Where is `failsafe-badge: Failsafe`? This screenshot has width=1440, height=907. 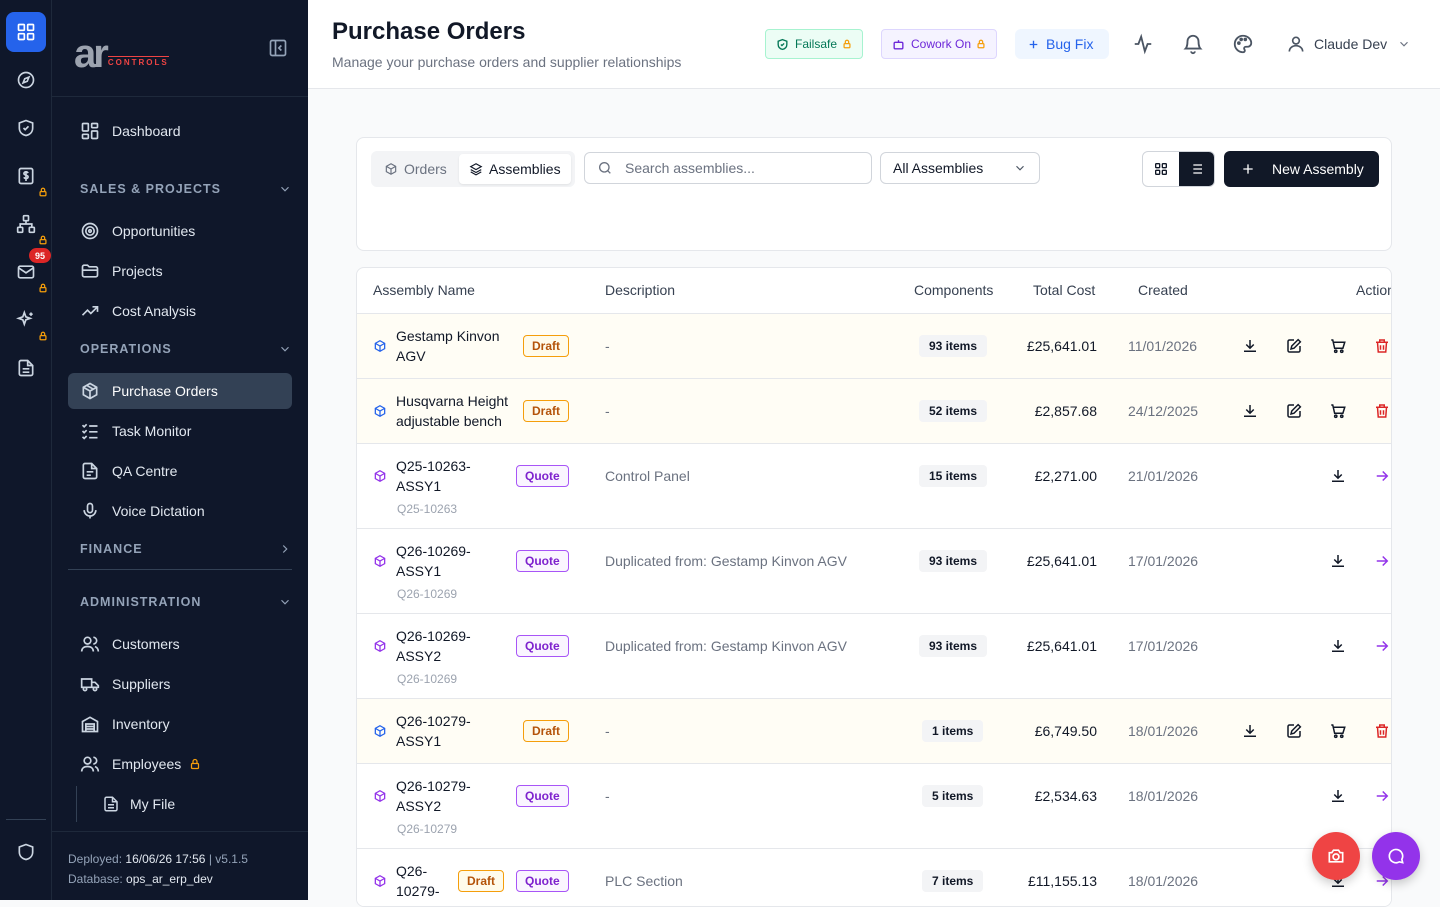 failsafe-badge: Failsafe is located at coordinates (814, 44).